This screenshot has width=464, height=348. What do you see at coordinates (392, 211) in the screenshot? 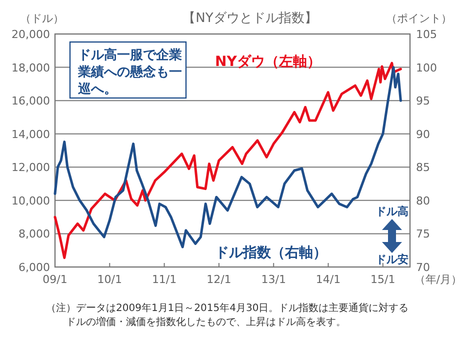
I see `annotation: ドル高` at bounding box center [392, 211].